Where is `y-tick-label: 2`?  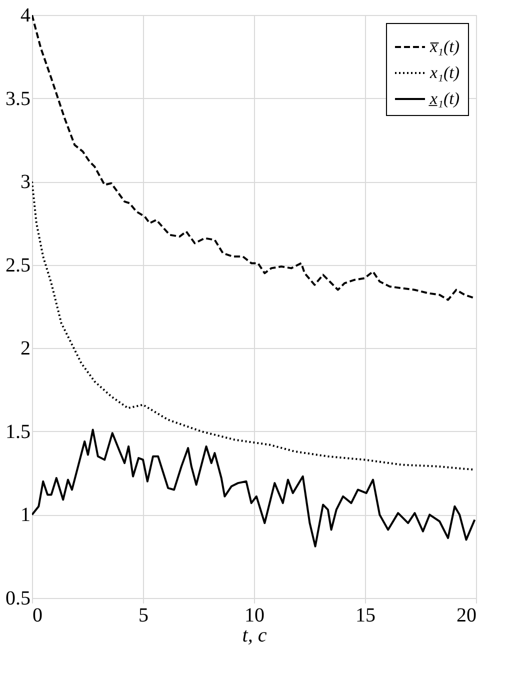
y-tick-label: 2 is located at coordinates (25, 349).